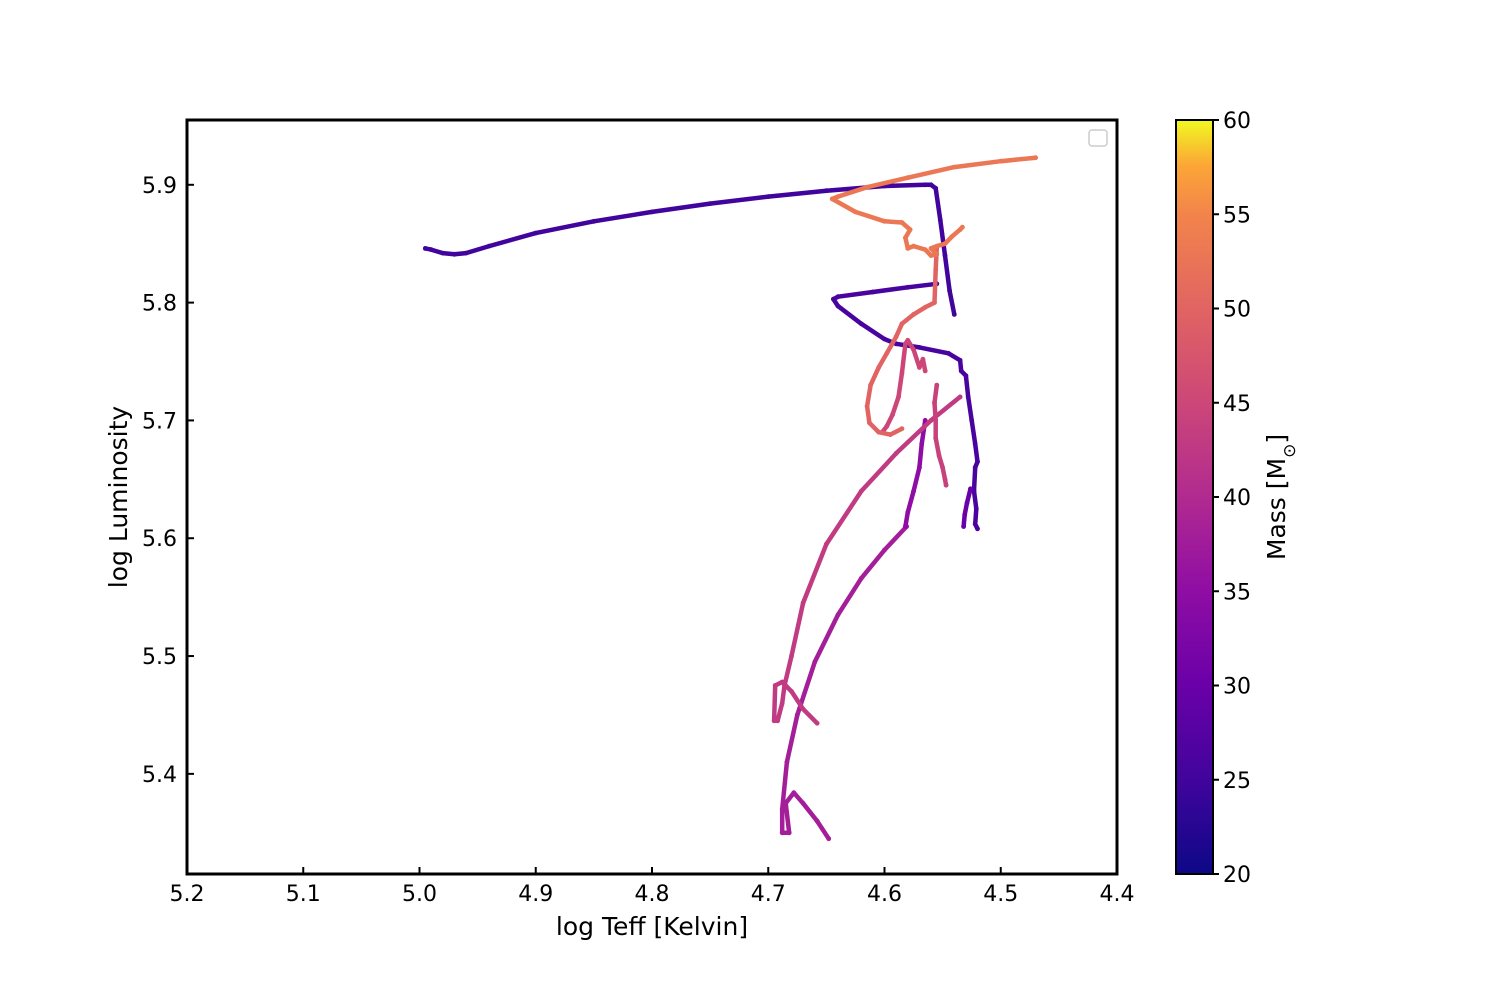 This screenshot has height=1000, width=1500. I want to click on x-tick-label: 4.7, so click(768, 894).